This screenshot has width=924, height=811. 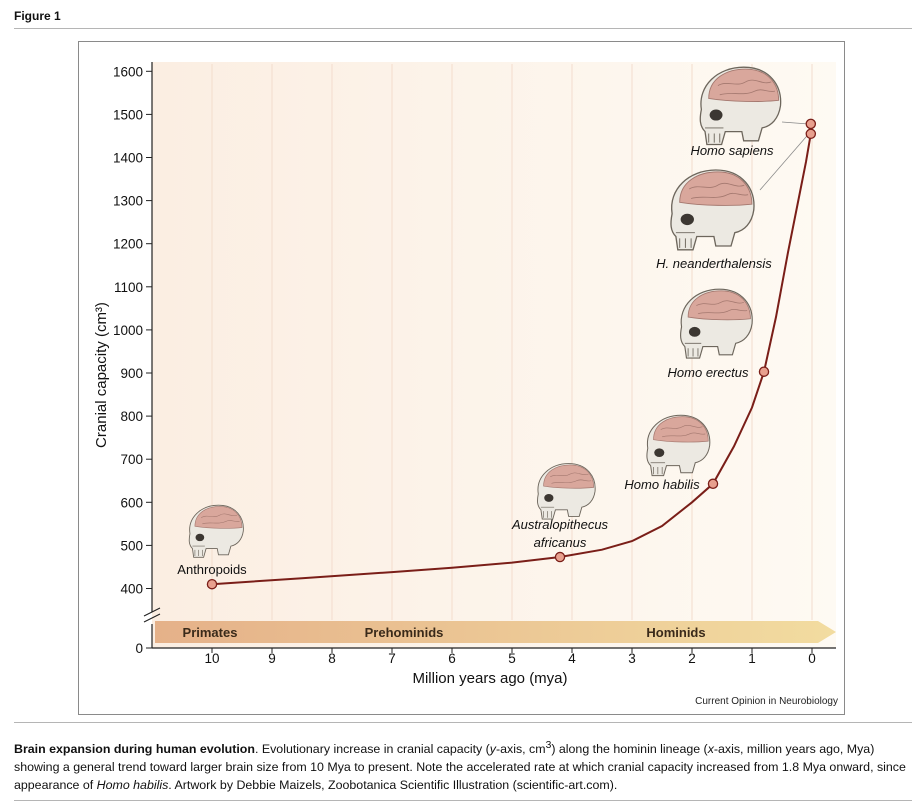 I want to click on caption-text-2: -axis, cm, so click(x=521, y=749).